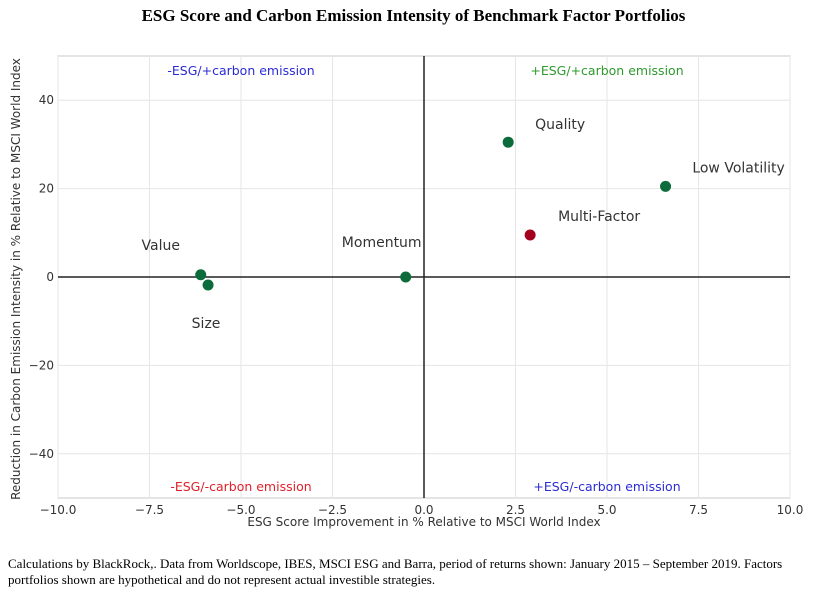 This screenshot has height=607, width=827. I want to click on x-tick-label: 2.5, so click(515, 510).